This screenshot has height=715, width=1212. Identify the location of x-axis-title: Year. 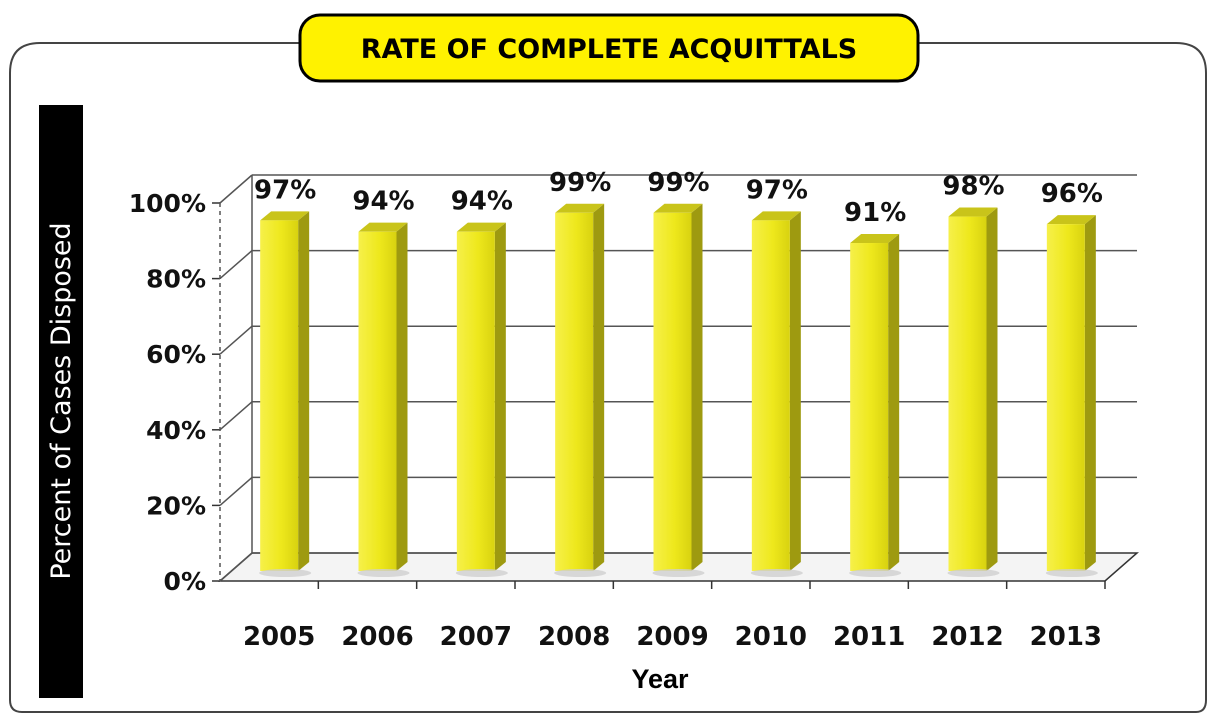
(660, 679).